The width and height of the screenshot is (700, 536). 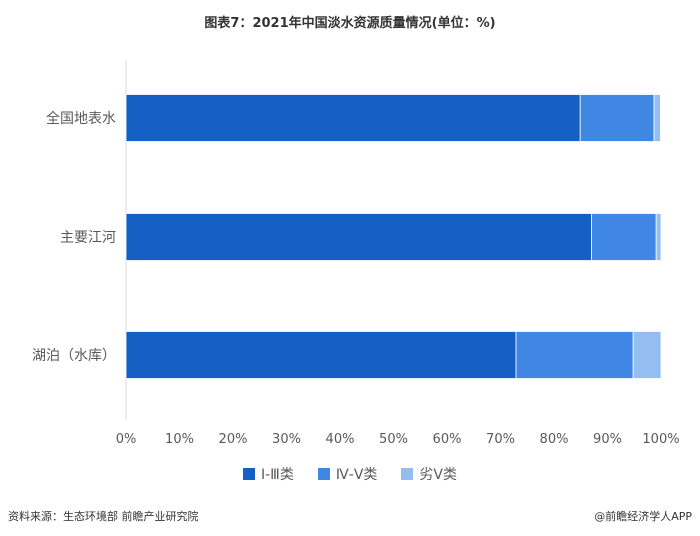 What do you see at coordinates (81, 118) in the screenshot?
I see `category-label-1: 全国地表水` at bounding box center [81, 118].